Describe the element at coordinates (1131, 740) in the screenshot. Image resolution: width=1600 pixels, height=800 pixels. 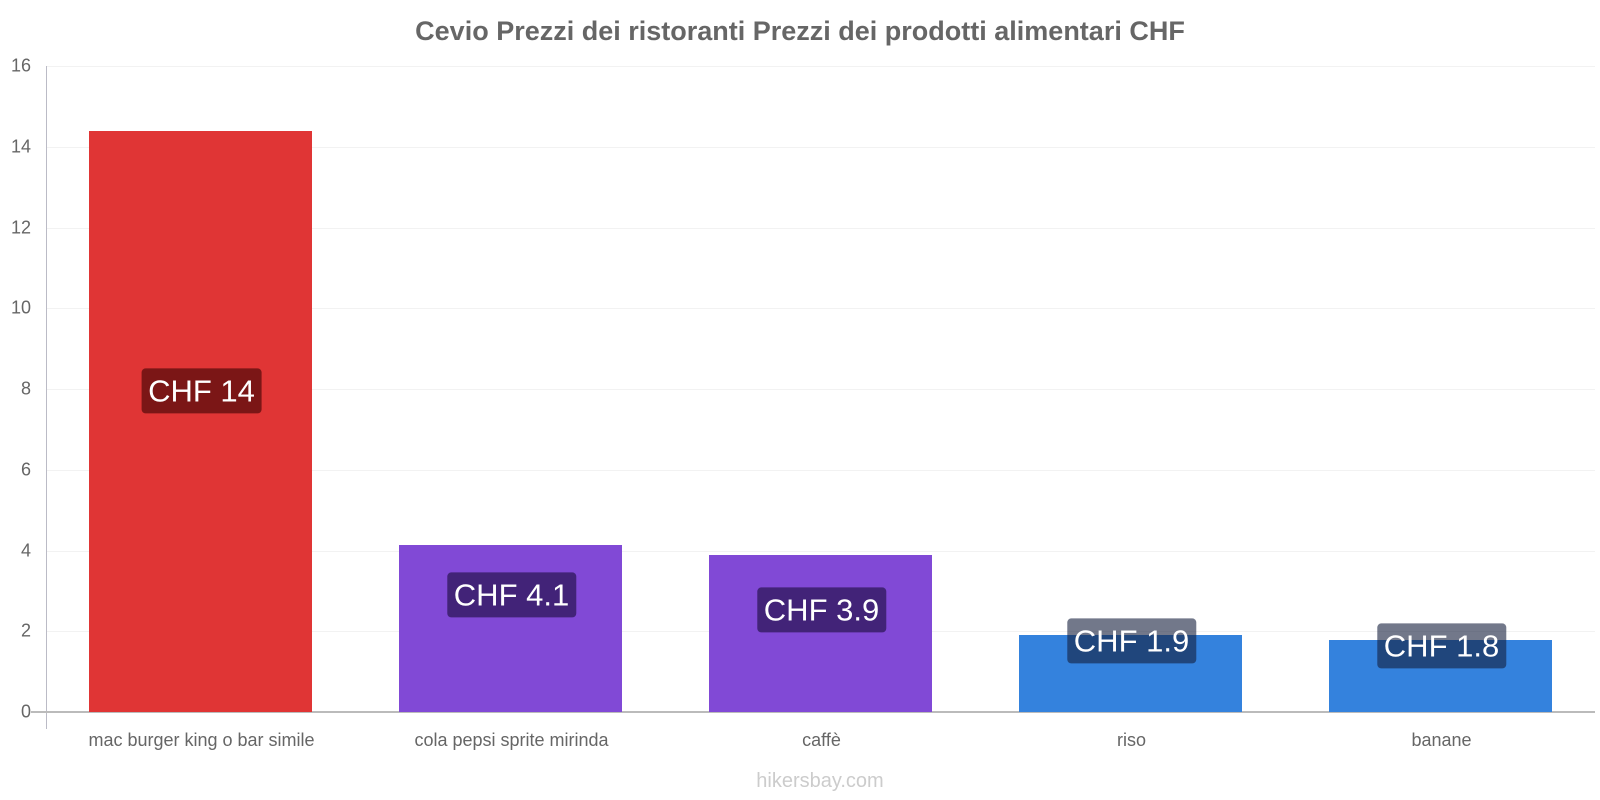
I see `x-tick-label: riso` at that location.